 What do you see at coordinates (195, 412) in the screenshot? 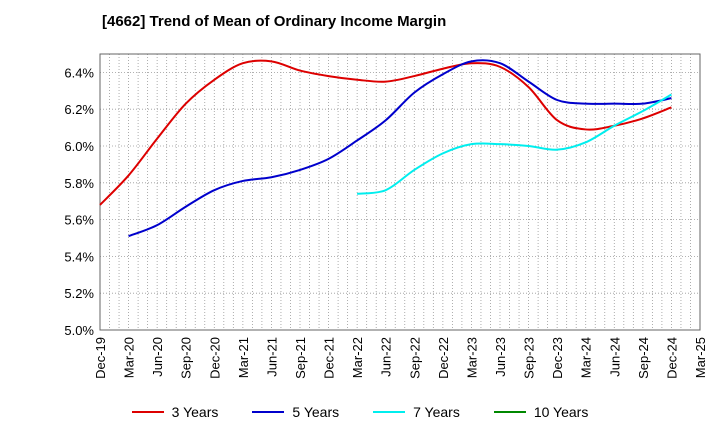
I see `legend-label: 3 Years` at bounding box center [195, 412].